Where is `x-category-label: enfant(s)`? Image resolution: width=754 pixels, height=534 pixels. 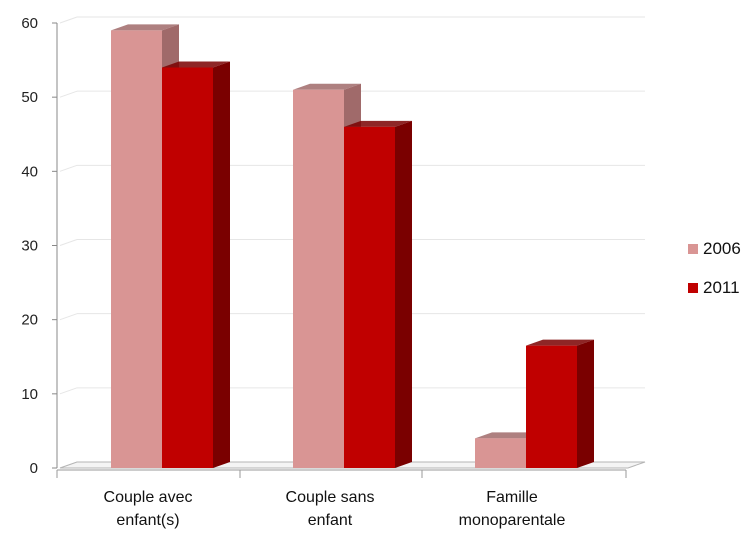
x-category-label: enfant(s) is located at coordinates (147, 520).